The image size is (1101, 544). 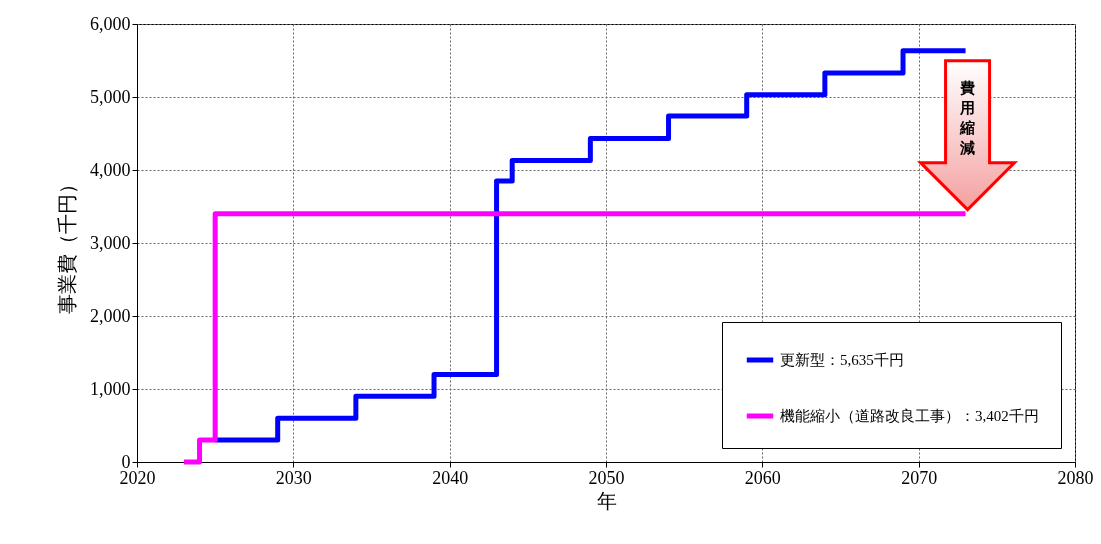 What do you see at coordinates (909, 416) in the screenshot?
I see `legend-label: 機能縮小（道路改良工事）：3,402千円` at bounding box center [909, 416].